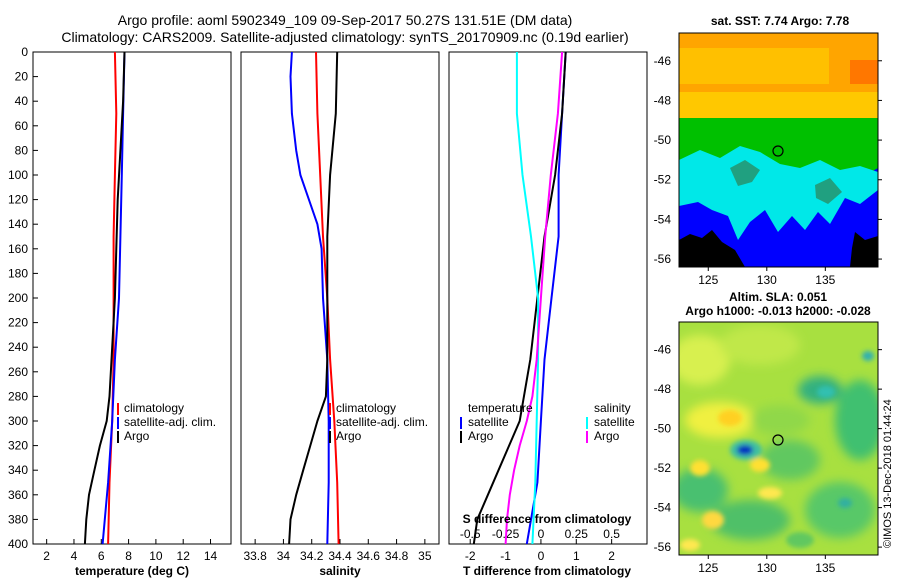 This screenshot has height=580, width=900. I want to click on sst-land-mask, so click(864, 249).